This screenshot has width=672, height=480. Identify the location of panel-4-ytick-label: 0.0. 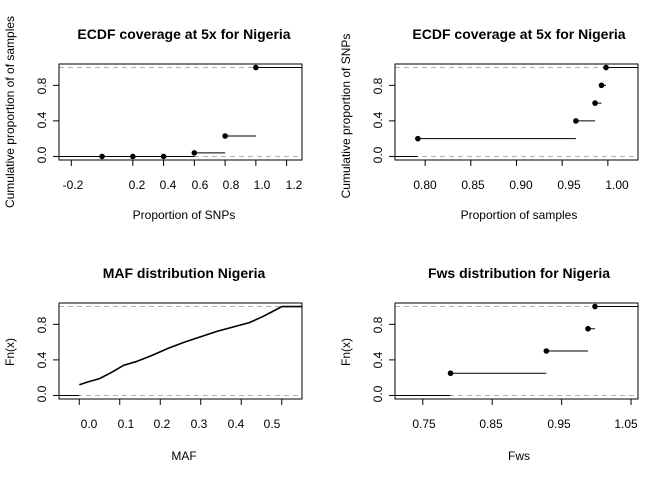
(378, 393).